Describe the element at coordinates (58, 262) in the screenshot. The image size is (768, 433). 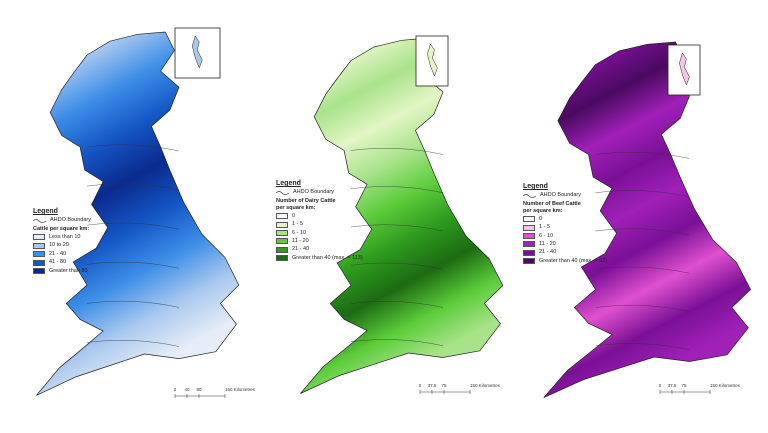
I see `legend-label: 41 - 80` at that location.